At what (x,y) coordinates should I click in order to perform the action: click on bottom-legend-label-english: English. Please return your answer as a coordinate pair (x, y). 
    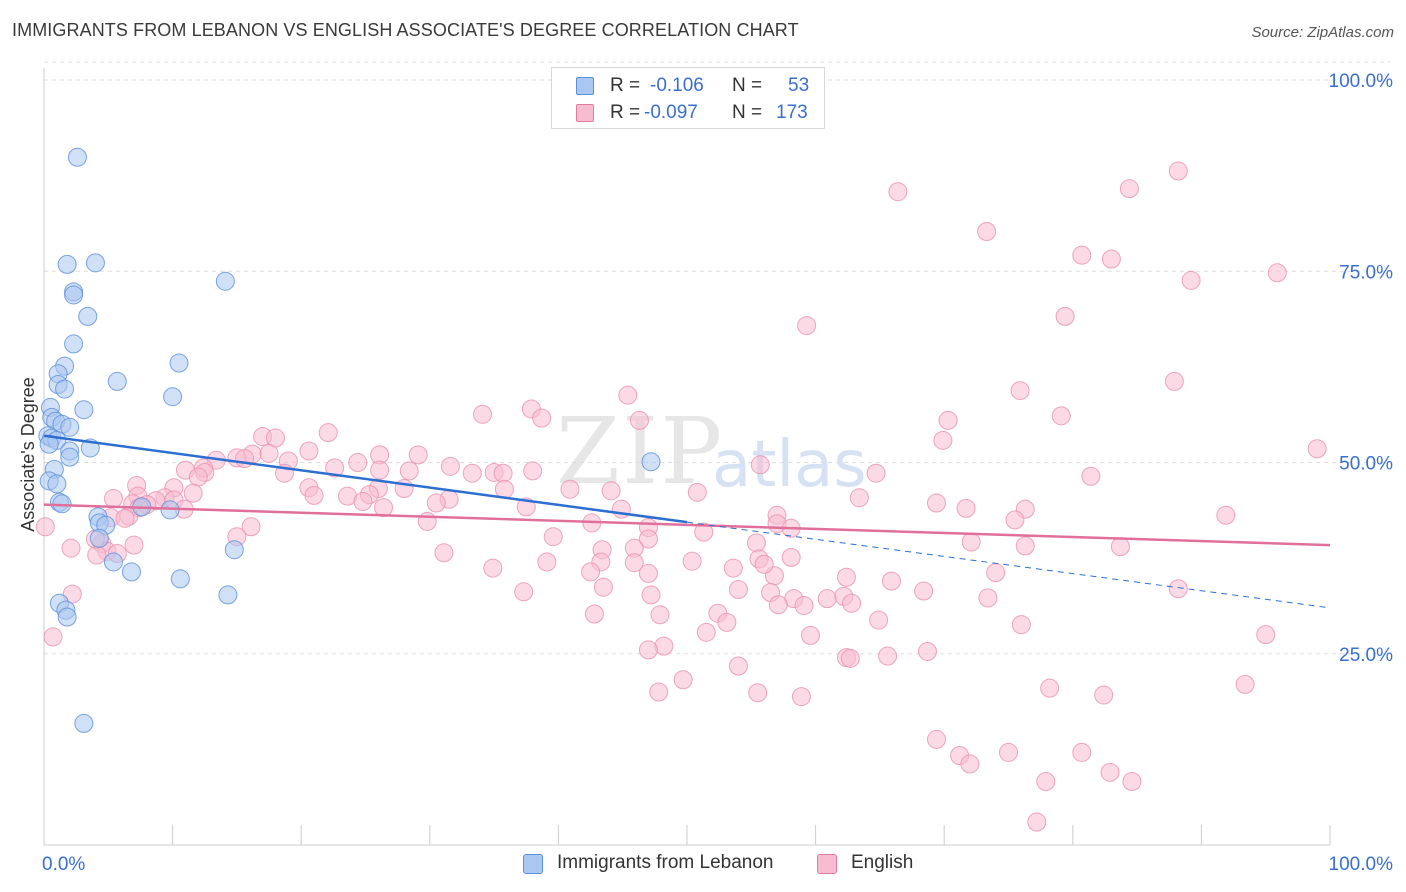
    Looking at the image, I should click on (882, 862).